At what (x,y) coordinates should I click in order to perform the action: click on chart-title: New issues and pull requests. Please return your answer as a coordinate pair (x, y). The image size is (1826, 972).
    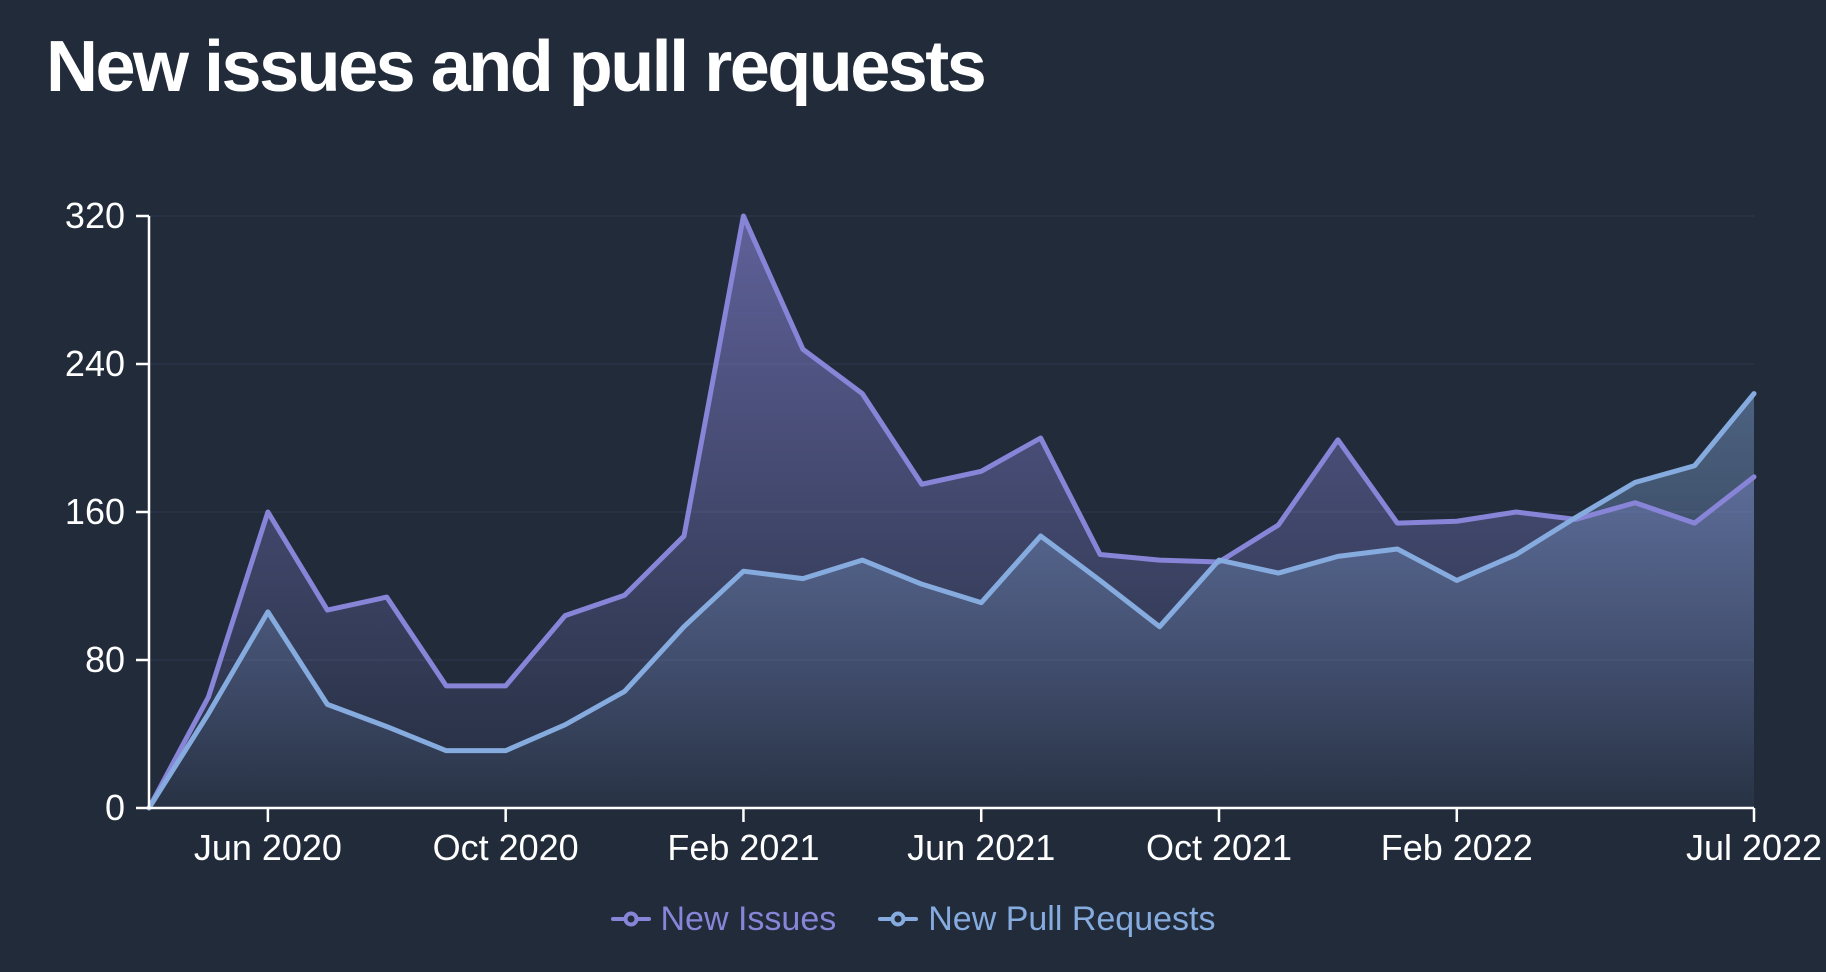
    Looking at the image, I should click on (516, 67).